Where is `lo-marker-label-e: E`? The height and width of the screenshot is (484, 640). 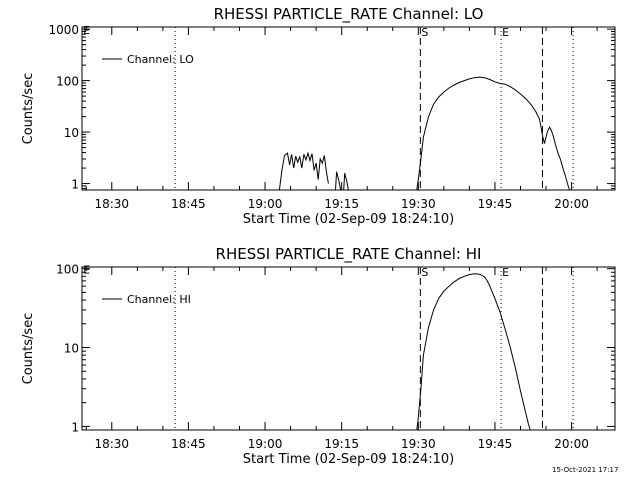
lo-marker-label-e: E is located at coordinates (505, 32).